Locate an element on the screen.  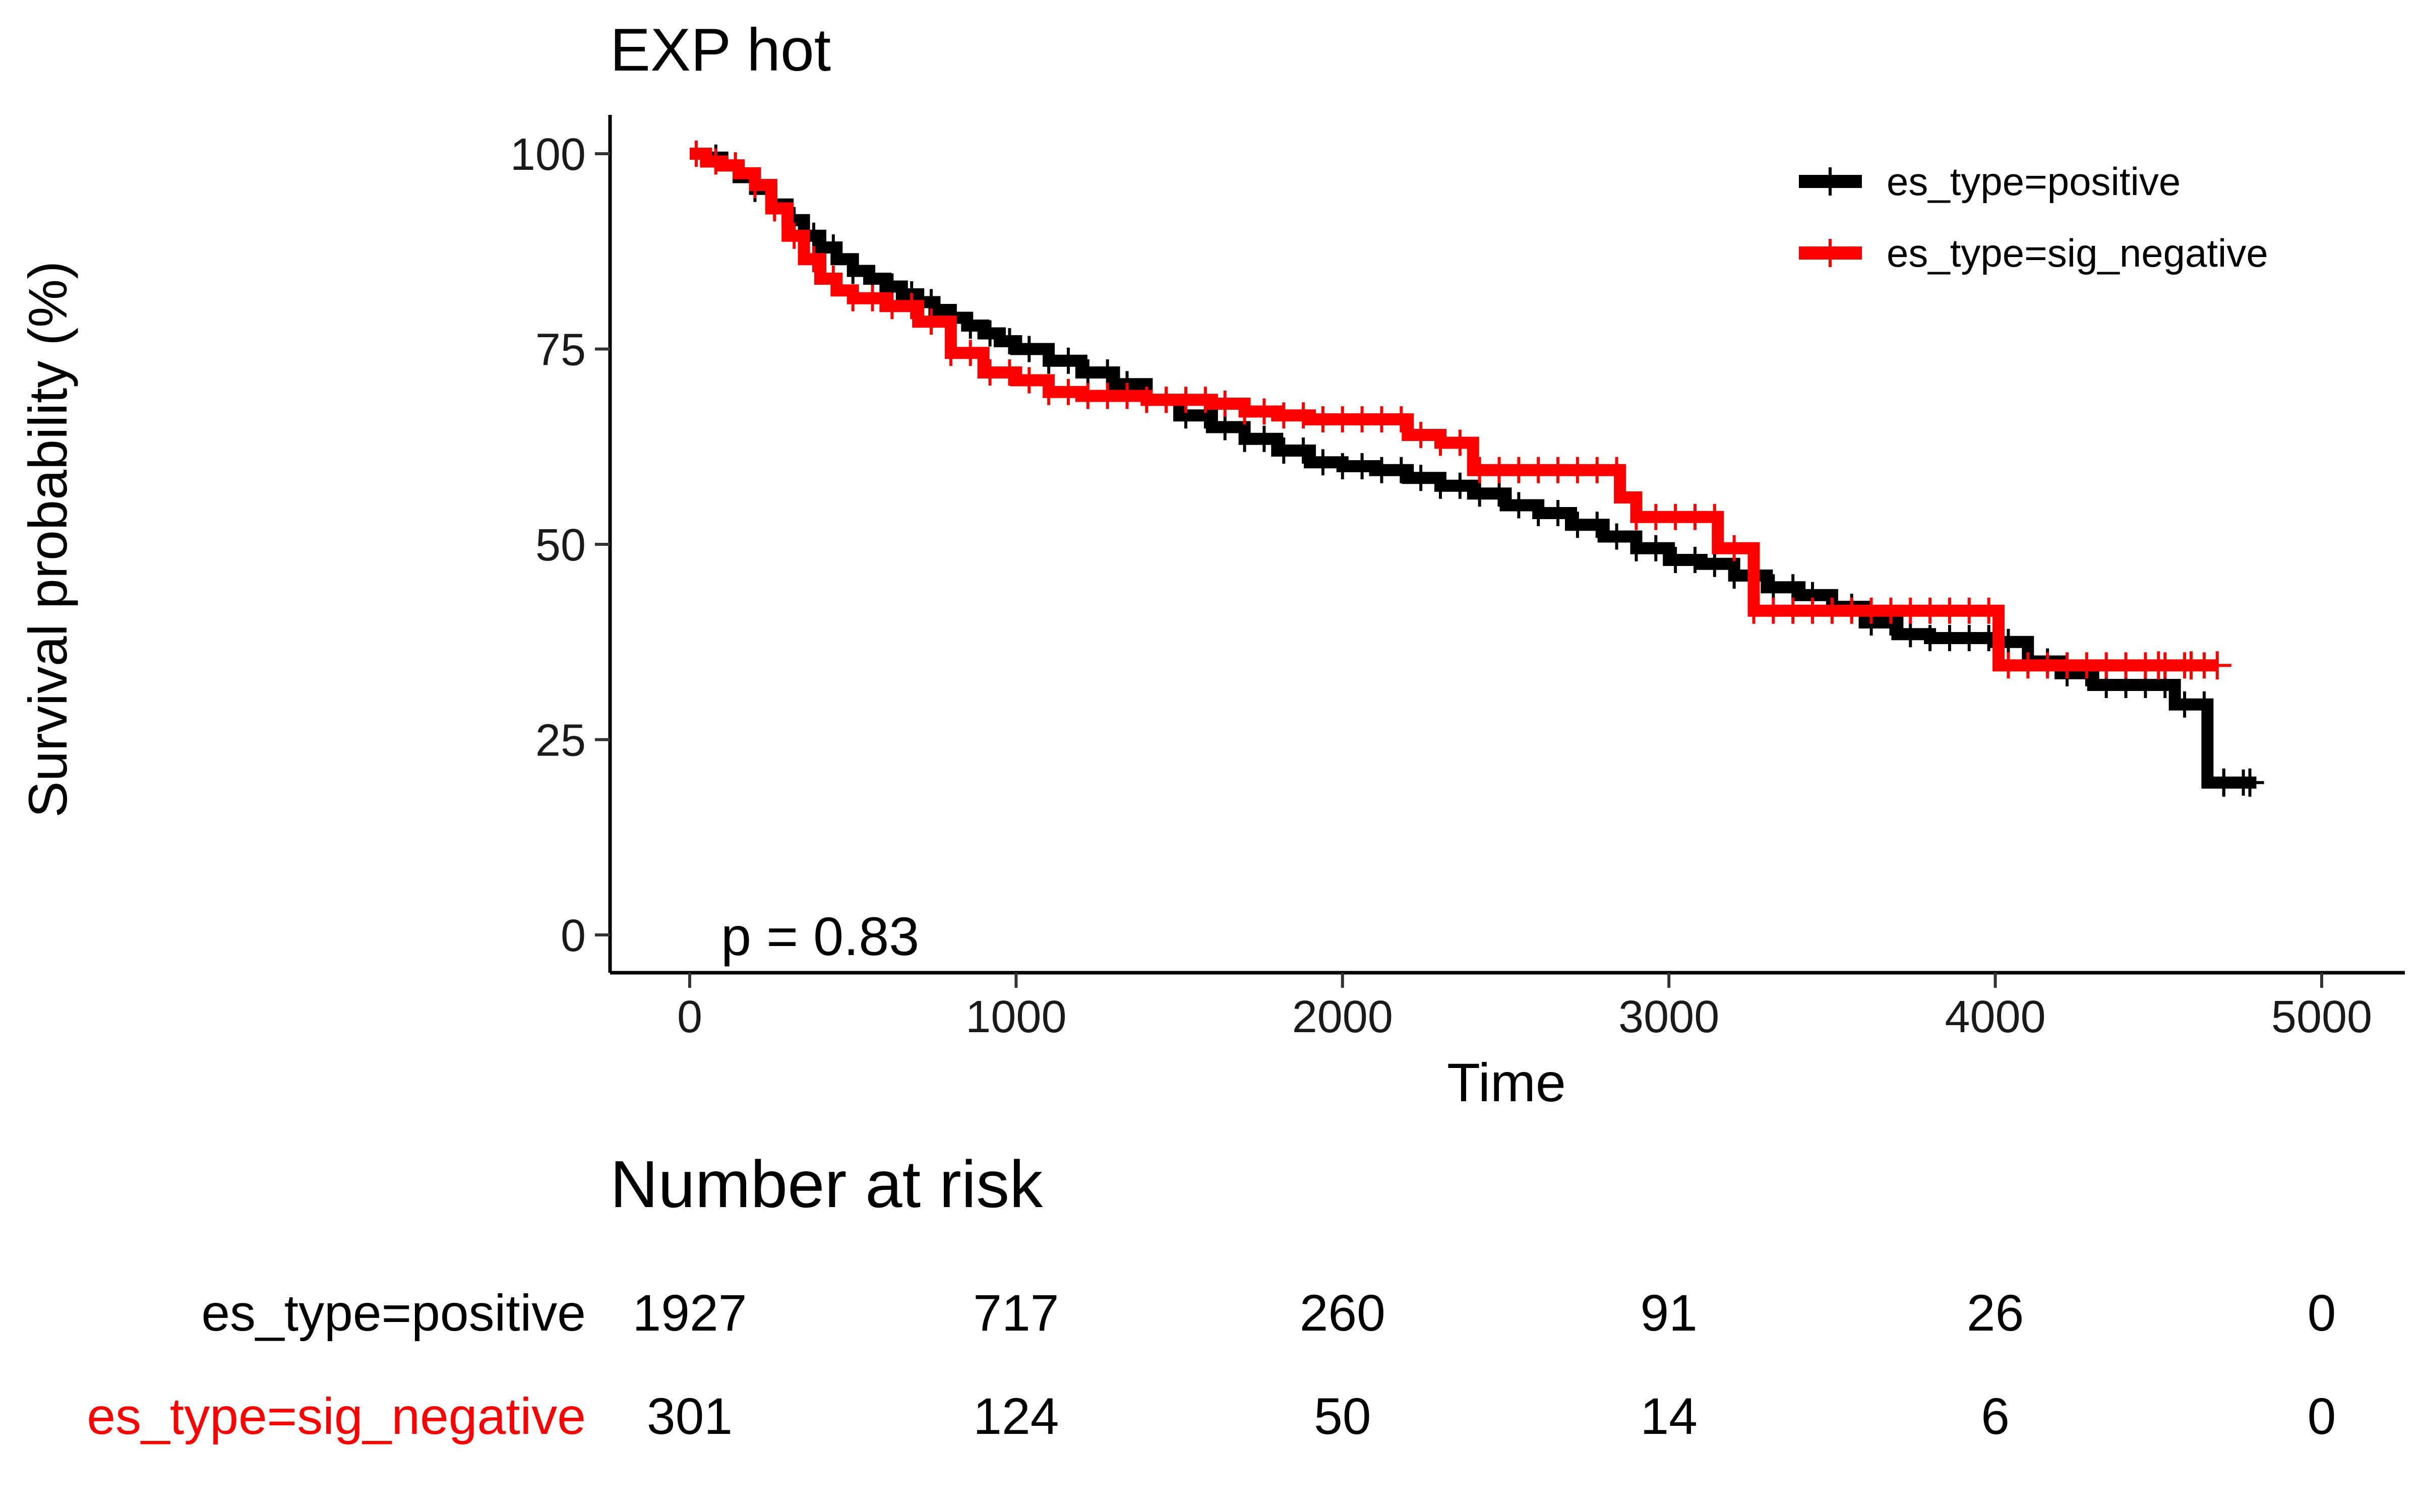
x-tick-label: 3000 is located at coordinates (1668, 1017).